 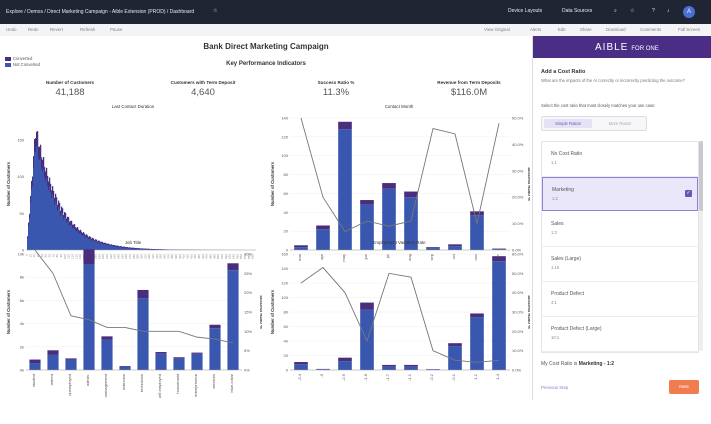 What do you see at coordinates (620, 299) in the screenshot?
I see `option-product-defect: Product Defect 4:1` at bounding box center [620, 299].